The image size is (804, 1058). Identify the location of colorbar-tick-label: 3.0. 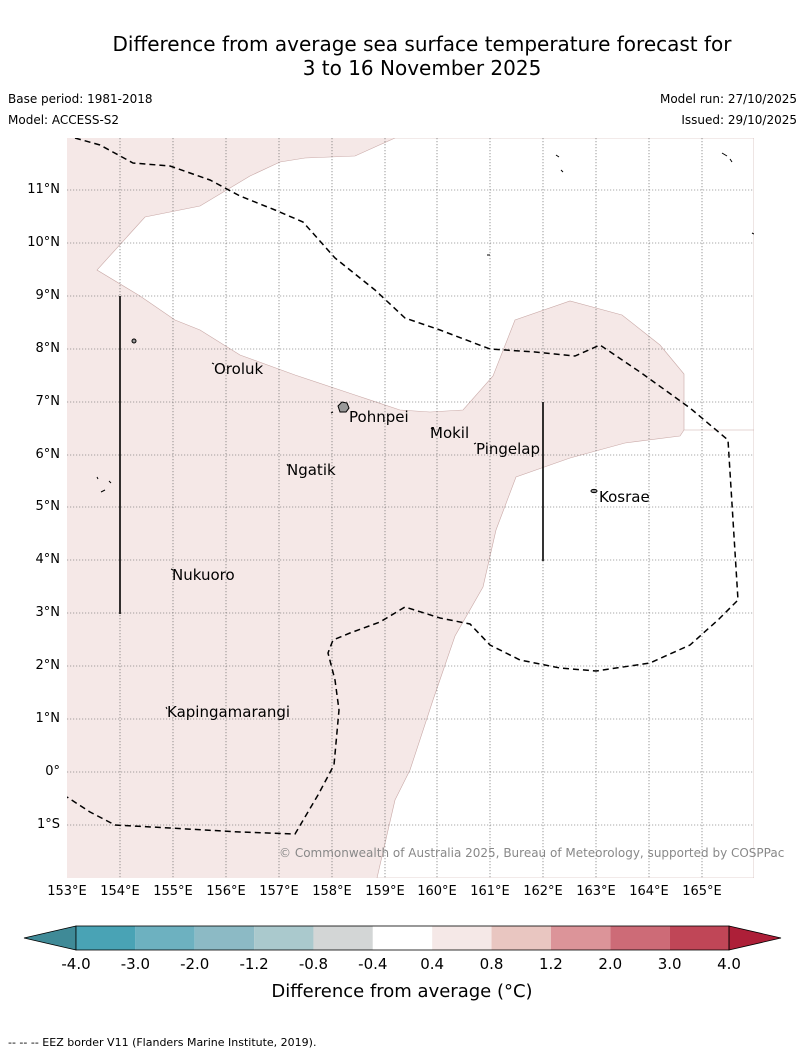
(669, 964).